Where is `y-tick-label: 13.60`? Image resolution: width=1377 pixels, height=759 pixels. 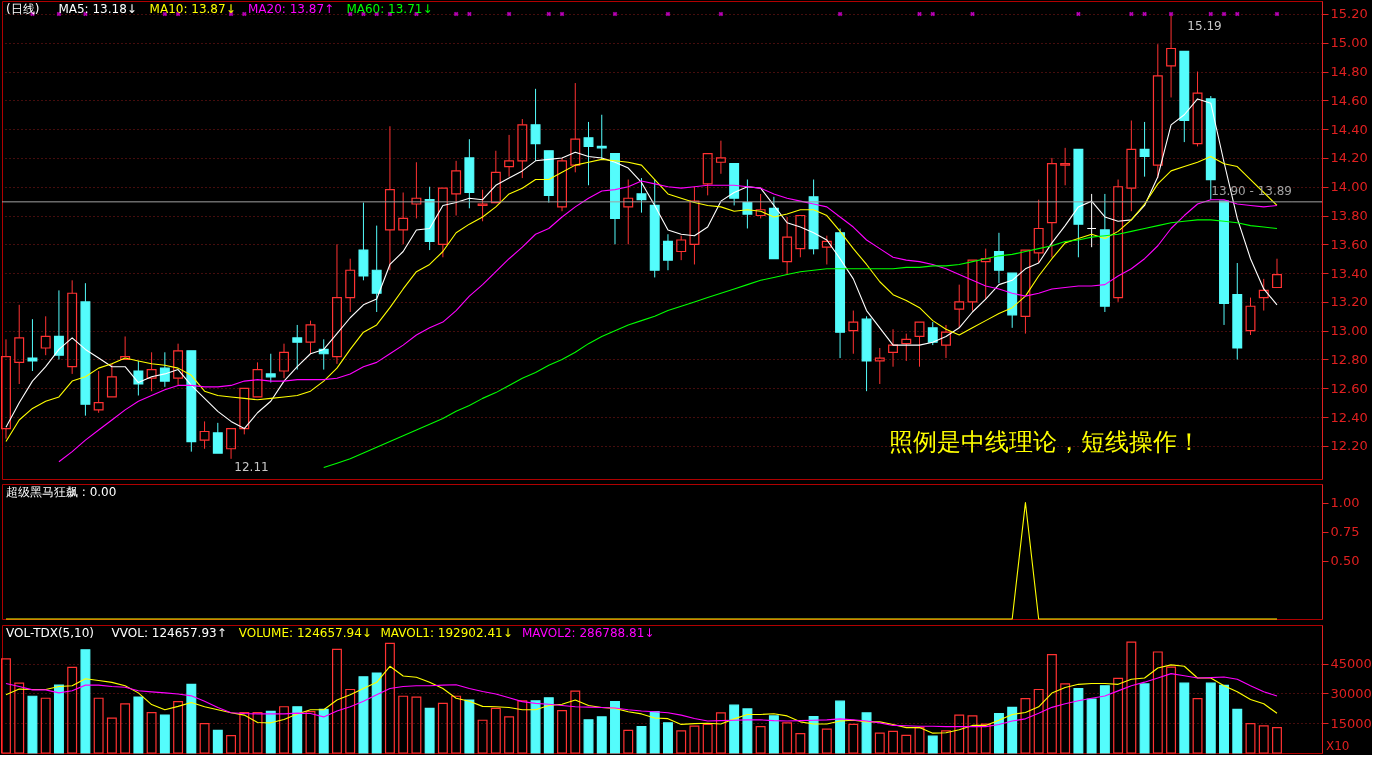 y-tick-label: 13.60 is located at coordinates (1349, 244).